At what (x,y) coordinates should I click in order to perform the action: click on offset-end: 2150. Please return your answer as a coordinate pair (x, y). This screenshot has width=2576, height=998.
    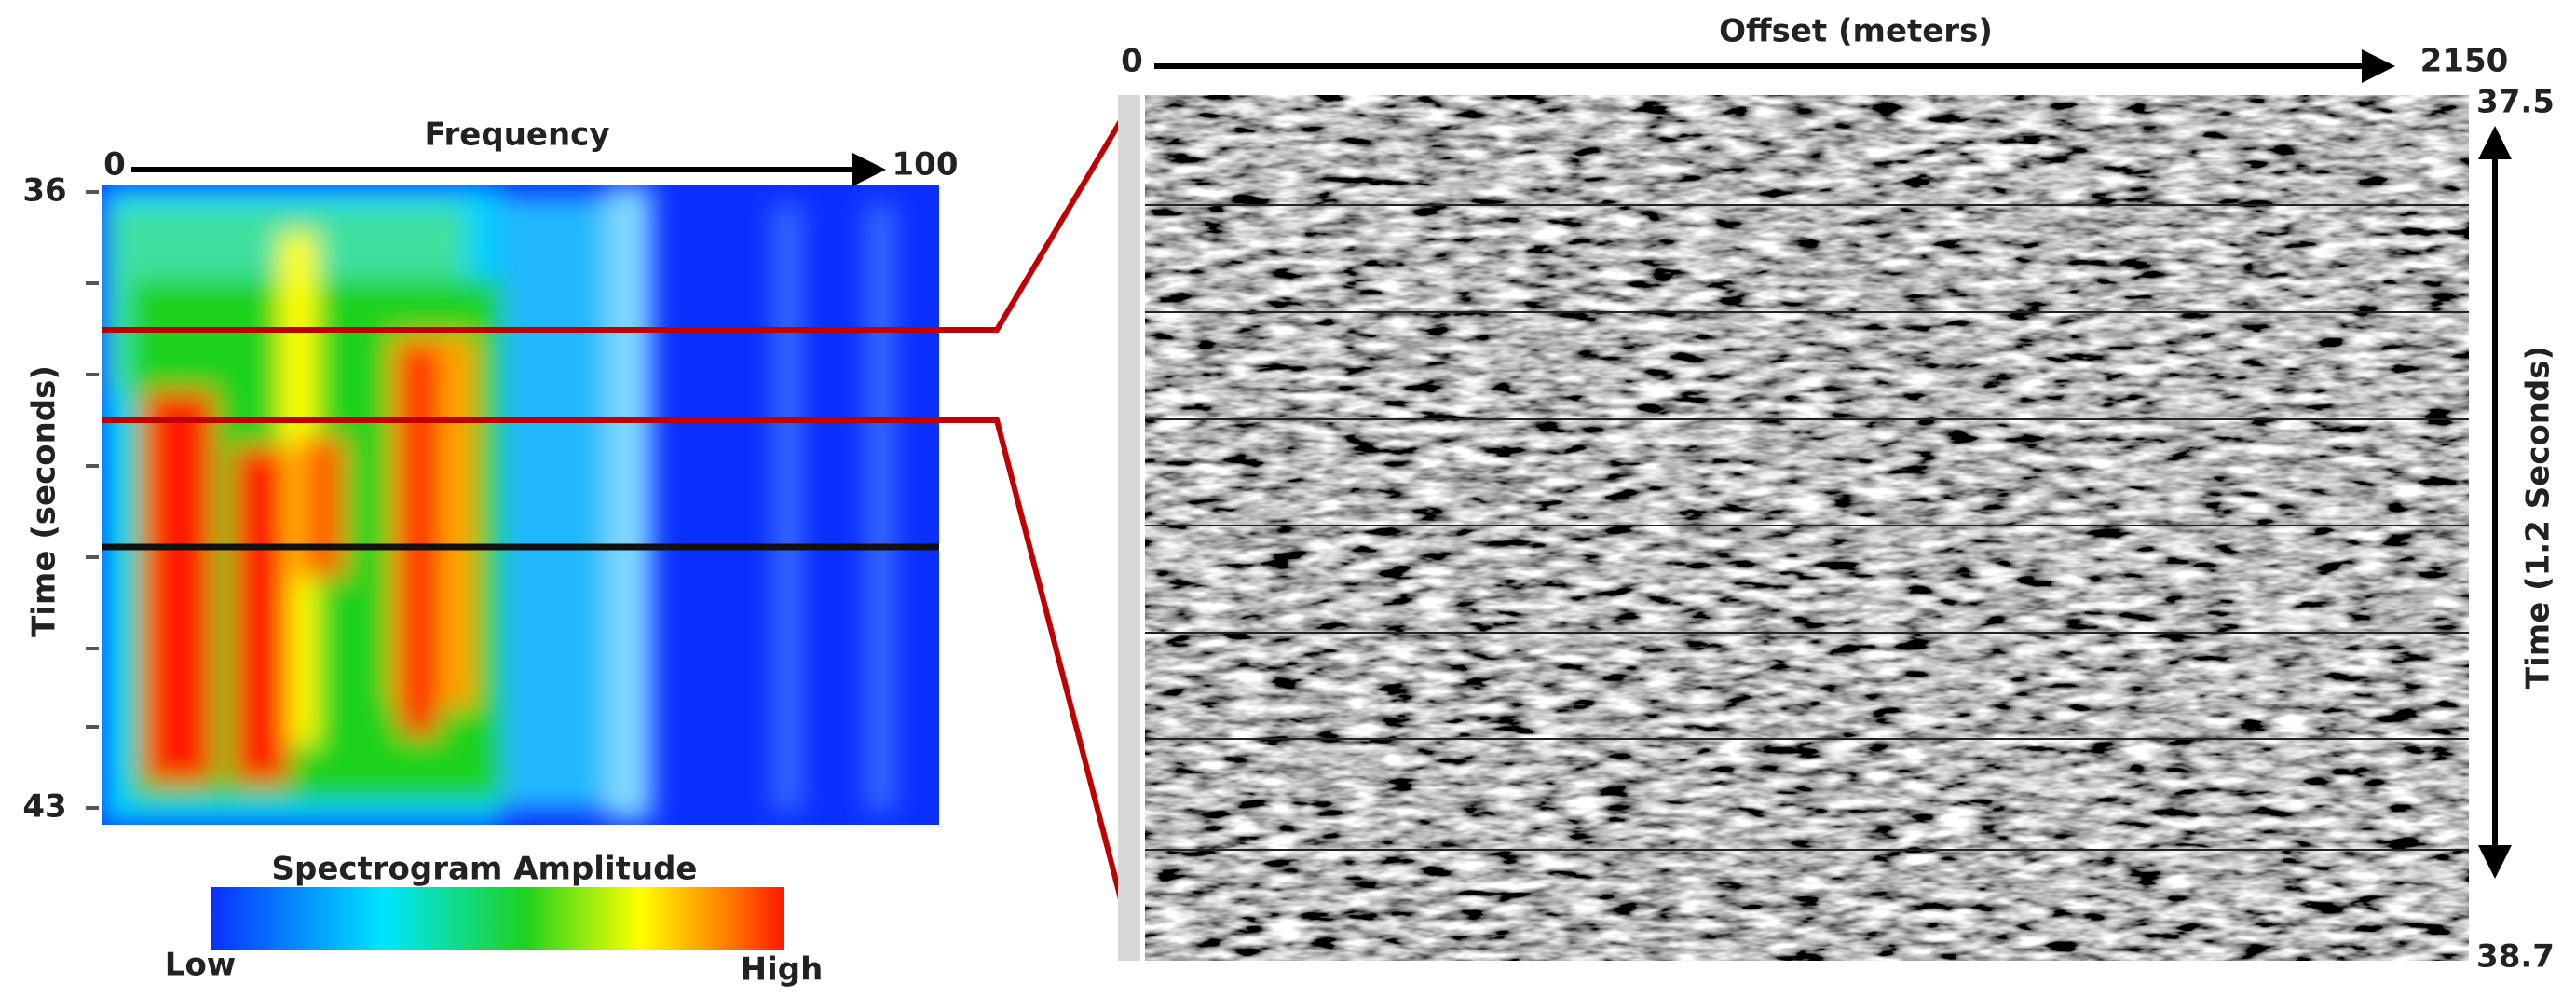
    Looking at the image, I should click on (2464, 61).